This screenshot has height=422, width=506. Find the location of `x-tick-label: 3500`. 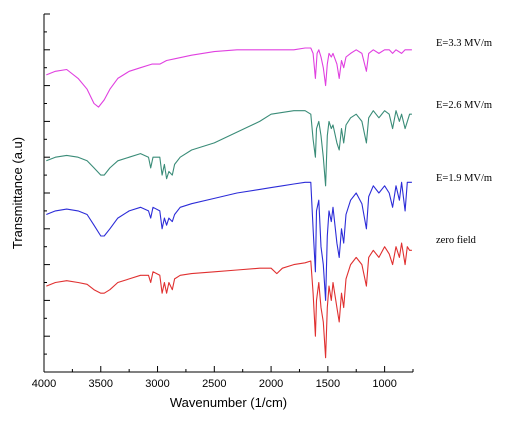

x-tick-label: 3500 is located at coordinates (101, 384).